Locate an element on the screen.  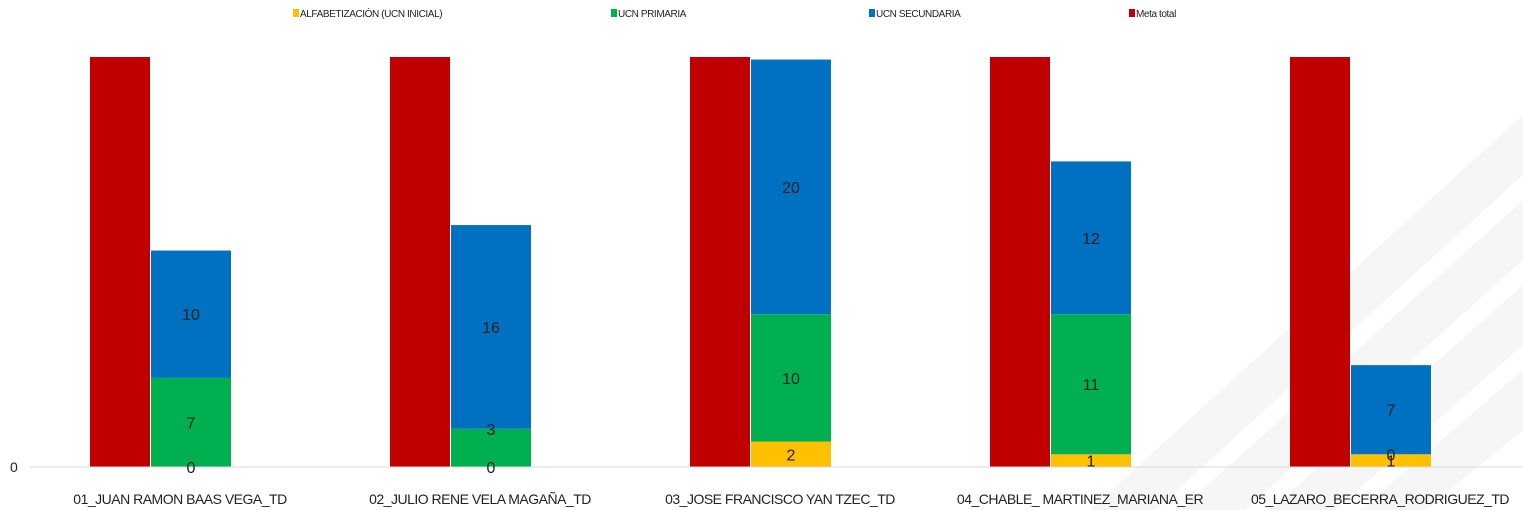
data-label-alfabetizacion-ucn-inicial: 2 is located at coordinates (791, 455).